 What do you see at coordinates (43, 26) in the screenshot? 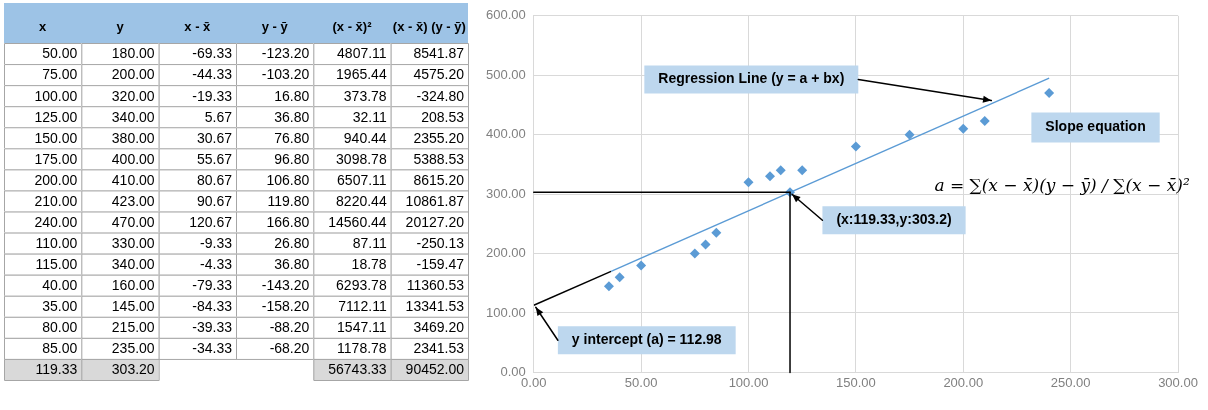
I see `y-axis-title: x` at bounding box center [43, 26].